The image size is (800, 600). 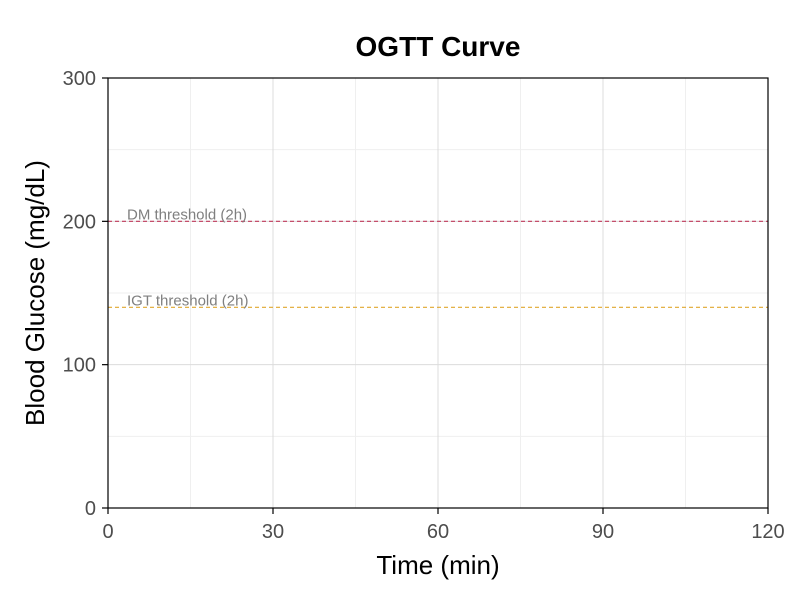 What do you see at coordinates (438, 46) in the screenshot?
I see `chart-title: OGTT Curve` at bounding box center [438, 46].